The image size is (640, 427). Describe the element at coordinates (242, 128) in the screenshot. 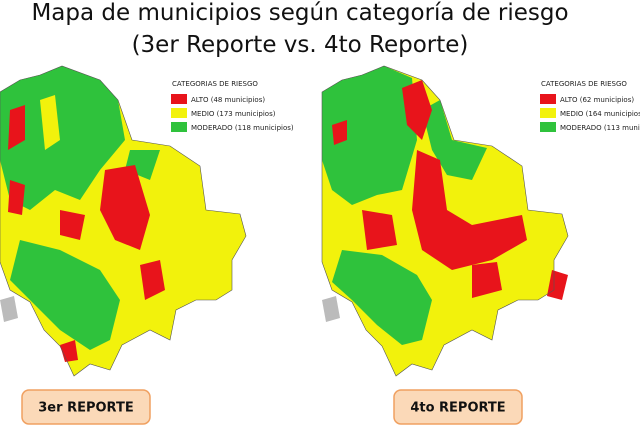

I see `legend-label: MODERADO (118 municipios)` at that location.